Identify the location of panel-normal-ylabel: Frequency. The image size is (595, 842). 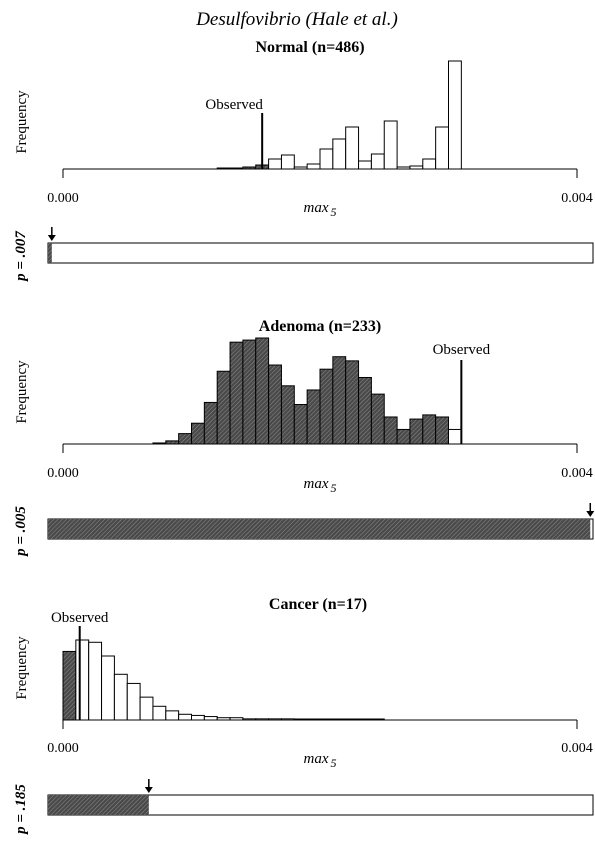
(22, 122).